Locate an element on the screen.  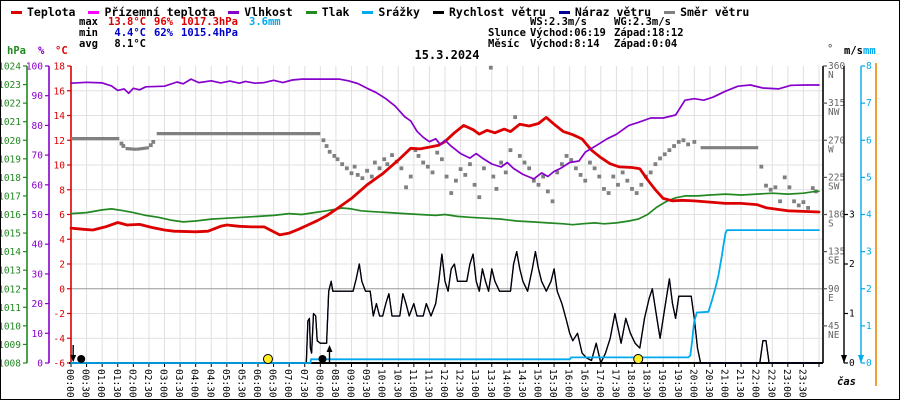
legend-label: Vlhkost is located at coordinates (268, 12).